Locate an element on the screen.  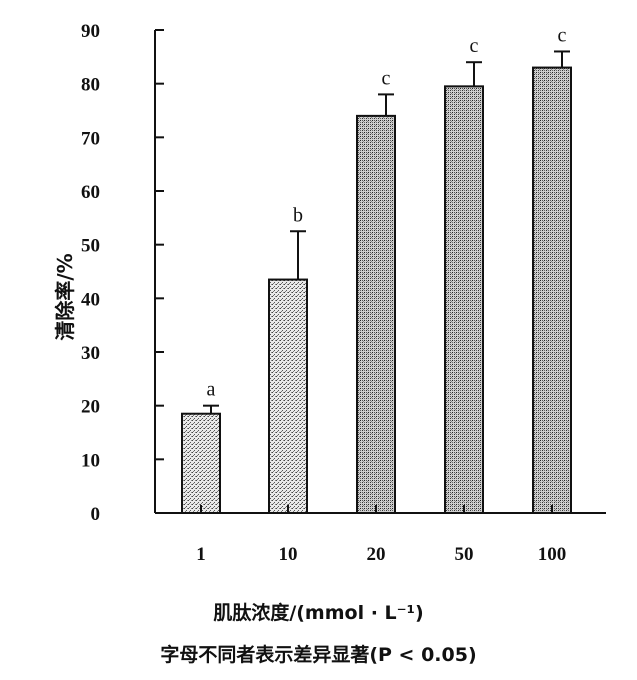
y-tick-label: 70 is located at coordinates (90, 138).